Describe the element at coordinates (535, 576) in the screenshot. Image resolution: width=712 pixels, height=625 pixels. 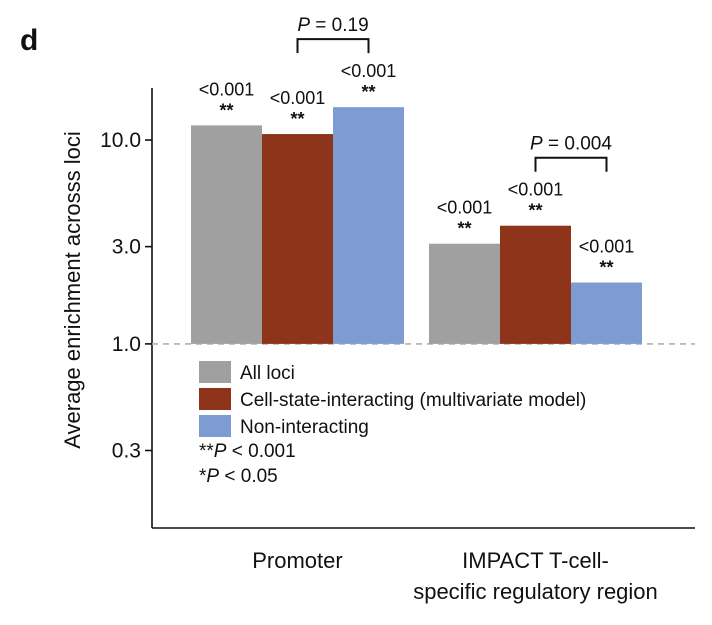
I see `x-category-label: IMPACT T-cell-specific regulatory region` at that location.